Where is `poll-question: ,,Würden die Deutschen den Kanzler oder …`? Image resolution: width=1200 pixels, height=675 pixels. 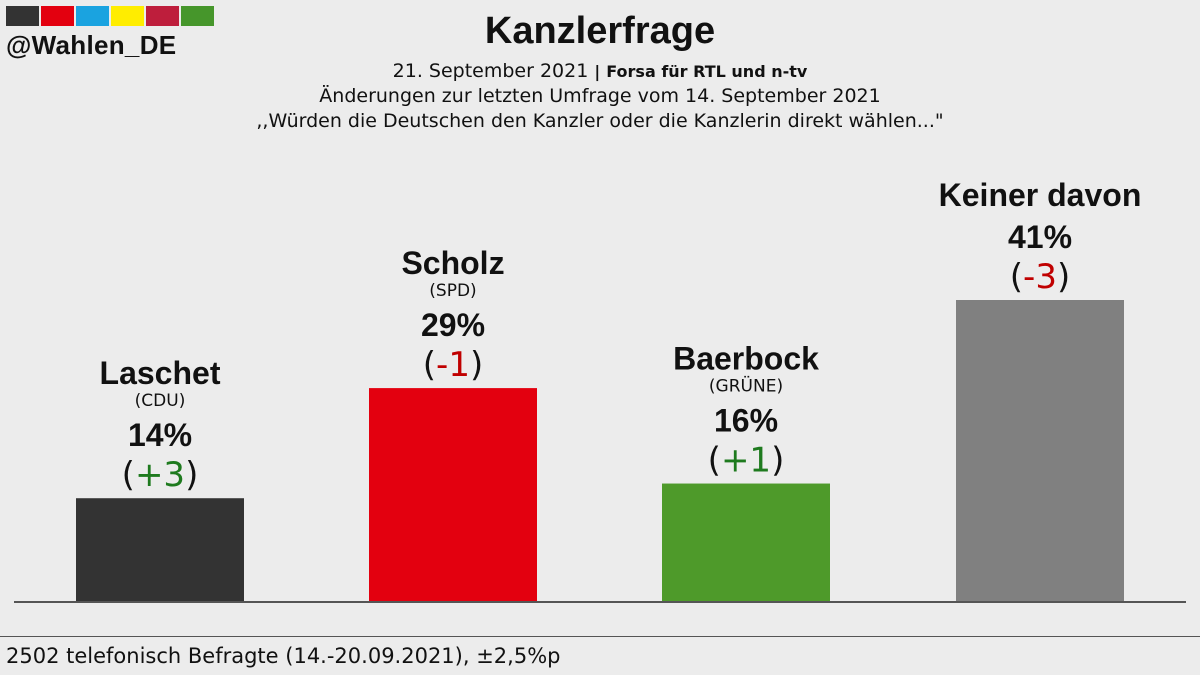 poll-question: ,,Würden die Deutschen den Kanzler oder … is located at coordinates (600, 121).